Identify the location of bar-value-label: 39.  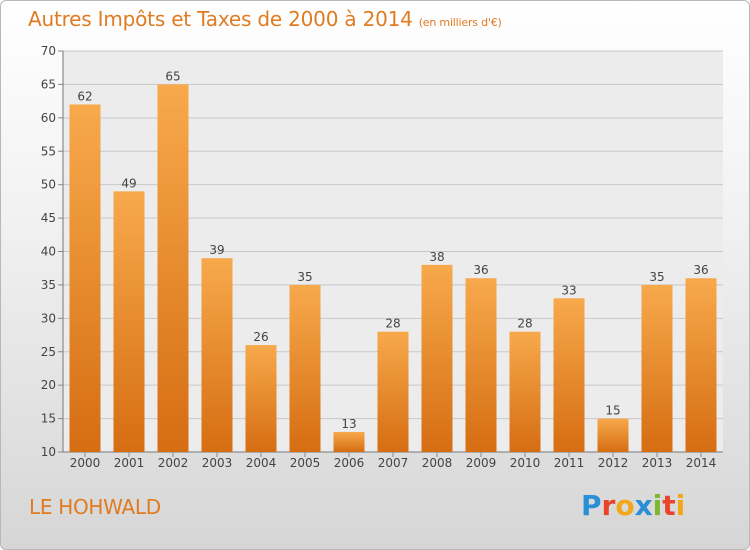
(216, 250).